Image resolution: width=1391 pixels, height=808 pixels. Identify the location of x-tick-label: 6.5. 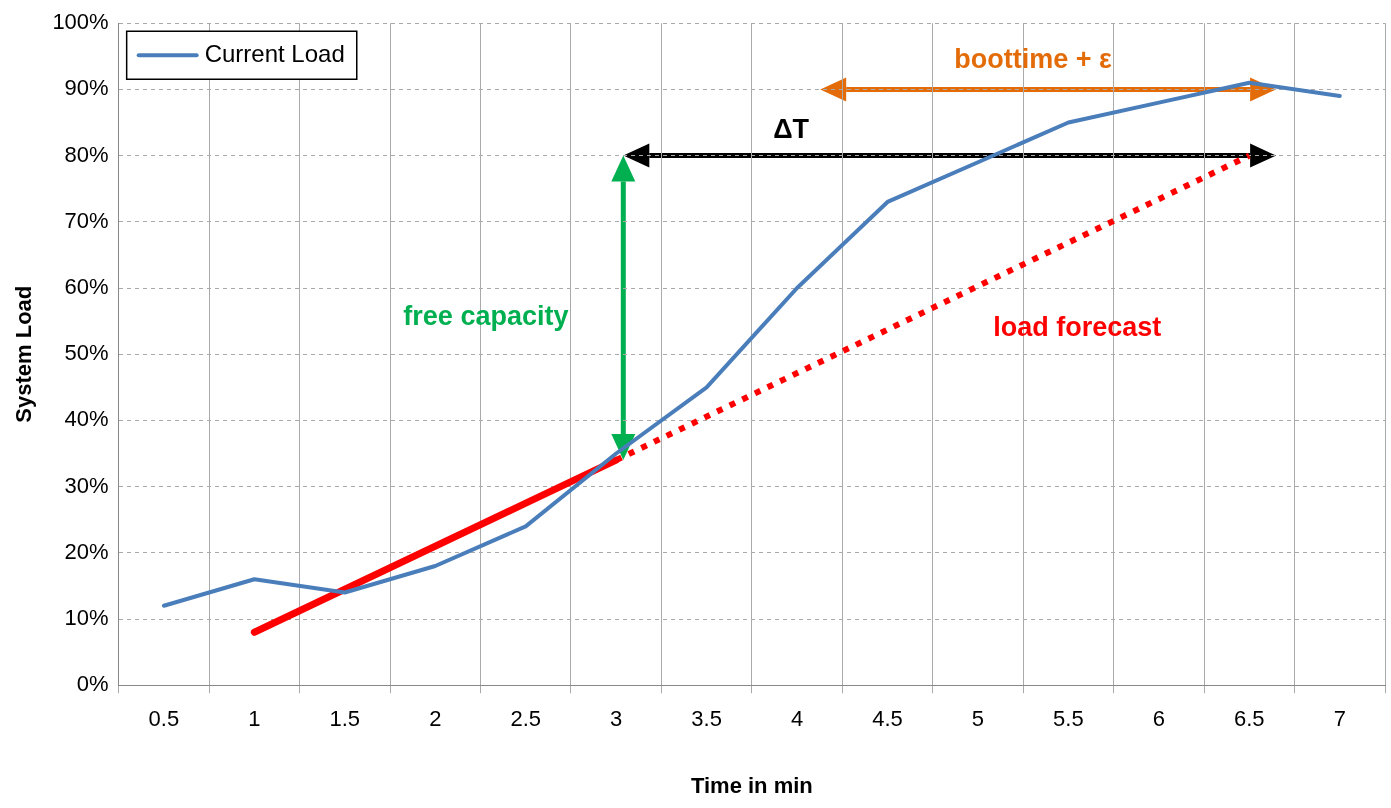
(1249, 719).